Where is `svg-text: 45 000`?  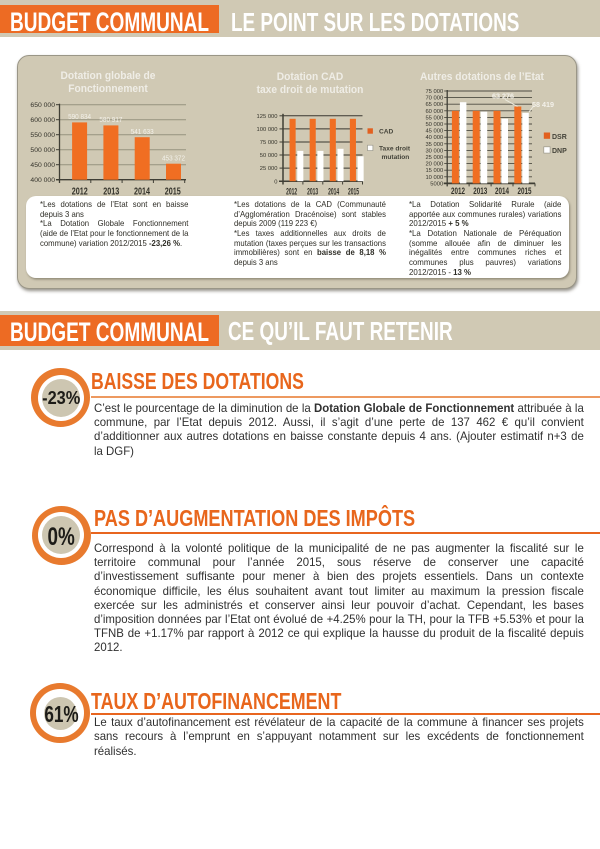
svg-text: 45 000 is located at coordinates (434, 132).